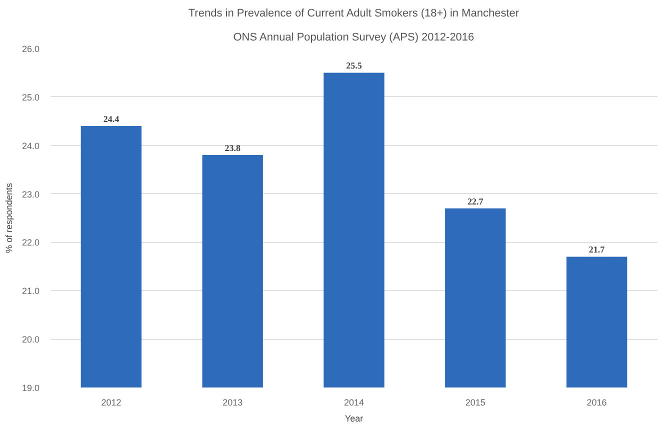 The width and height of the screenshot is (662, 426). Describe the element at coordinates (476, 201) in the screenshot. I see `data-label: 22.7` at that location.